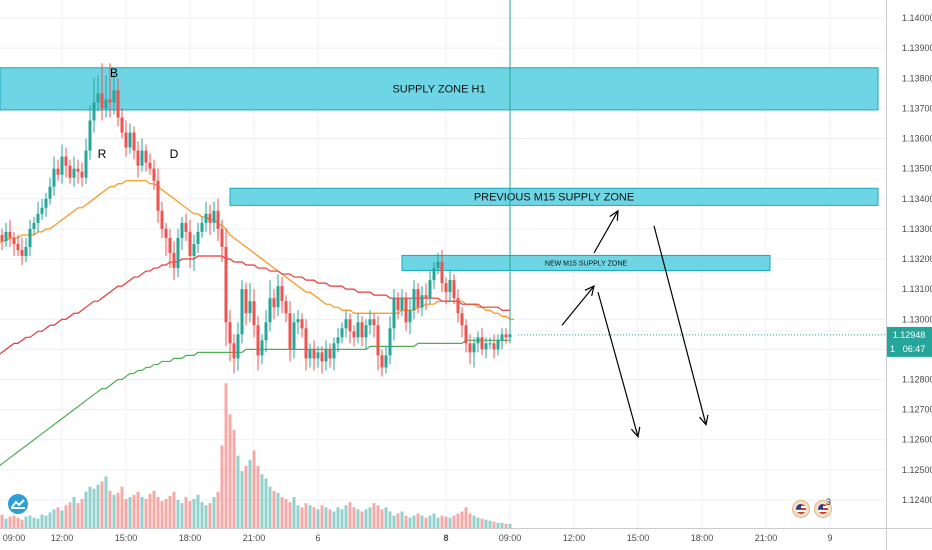  Describe the element at coordinates (618, 364) in the screenshot. I see `projection-arrow` at that location.